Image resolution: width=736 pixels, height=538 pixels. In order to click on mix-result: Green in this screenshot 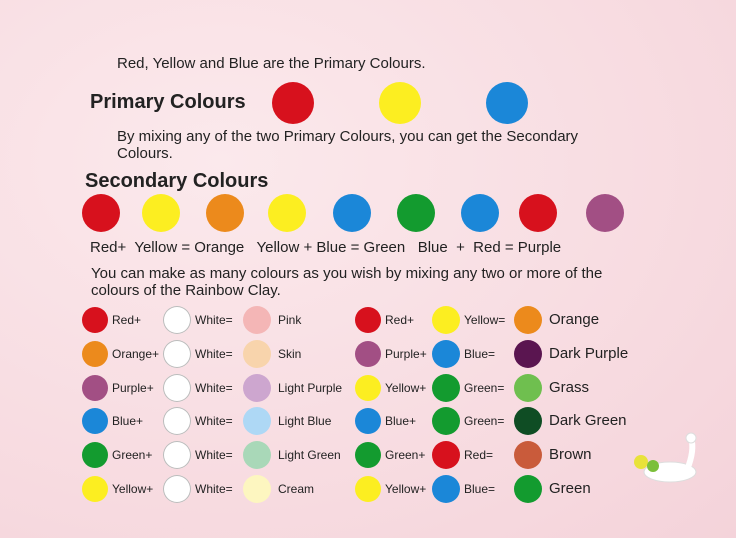, I will do `click(570, 488)`.